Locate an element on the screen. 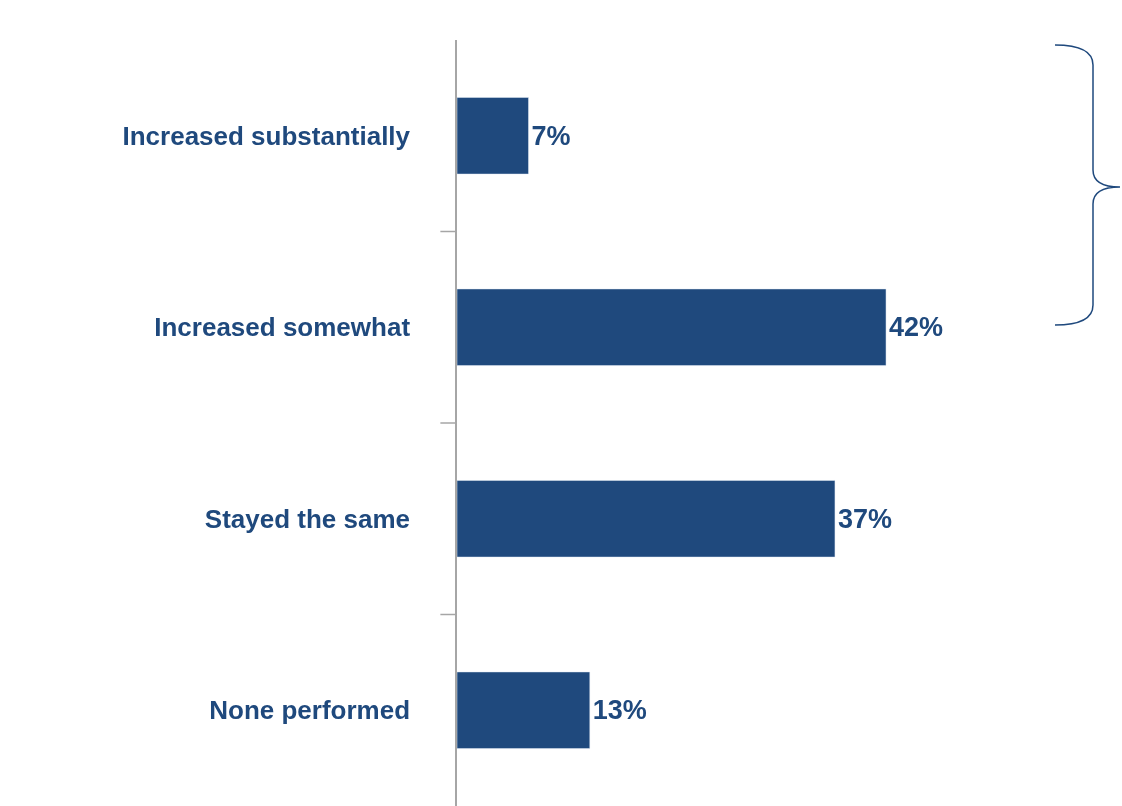 The width and height of the screenshot is (1122, 806). y-tick-label: Increased substantially is located at coordinates (266, 135).